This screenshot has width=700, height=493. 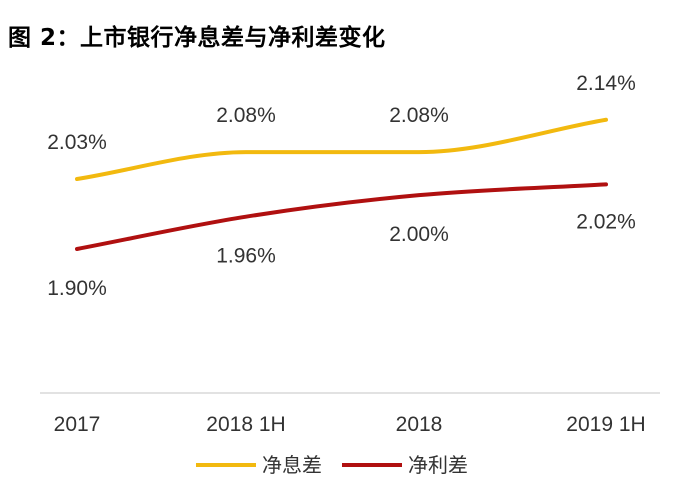 What do you see at coordinates (77, 142) in the screenshot?
I see `data-label-s1-1: 2.03%` at bounding box center [77, 142].